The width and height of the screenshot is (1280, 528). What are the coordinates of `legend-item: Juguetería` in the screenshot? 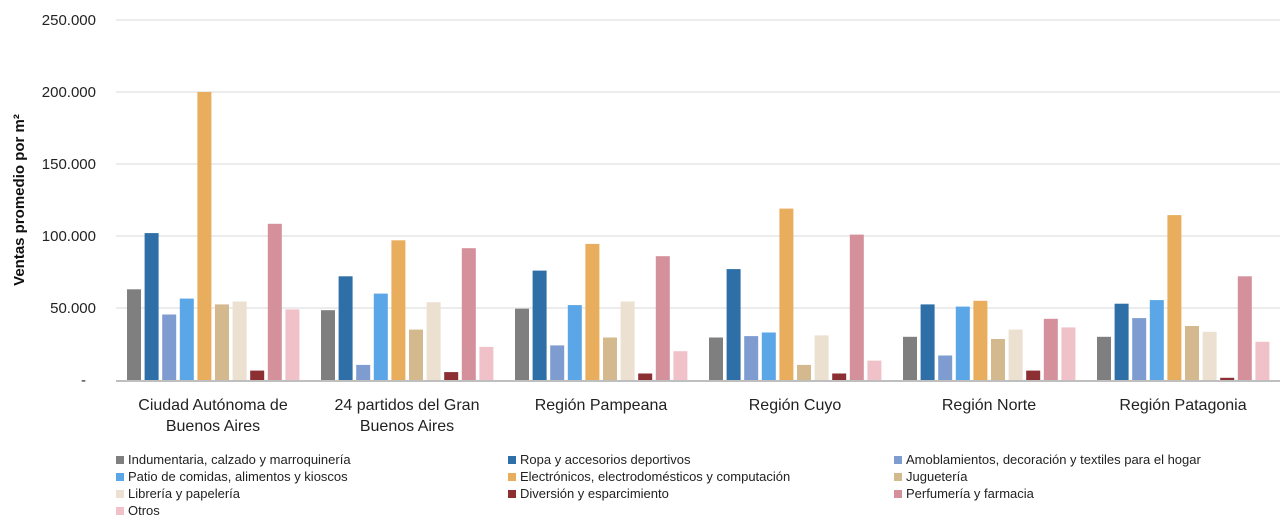 It's located at (930, 476).